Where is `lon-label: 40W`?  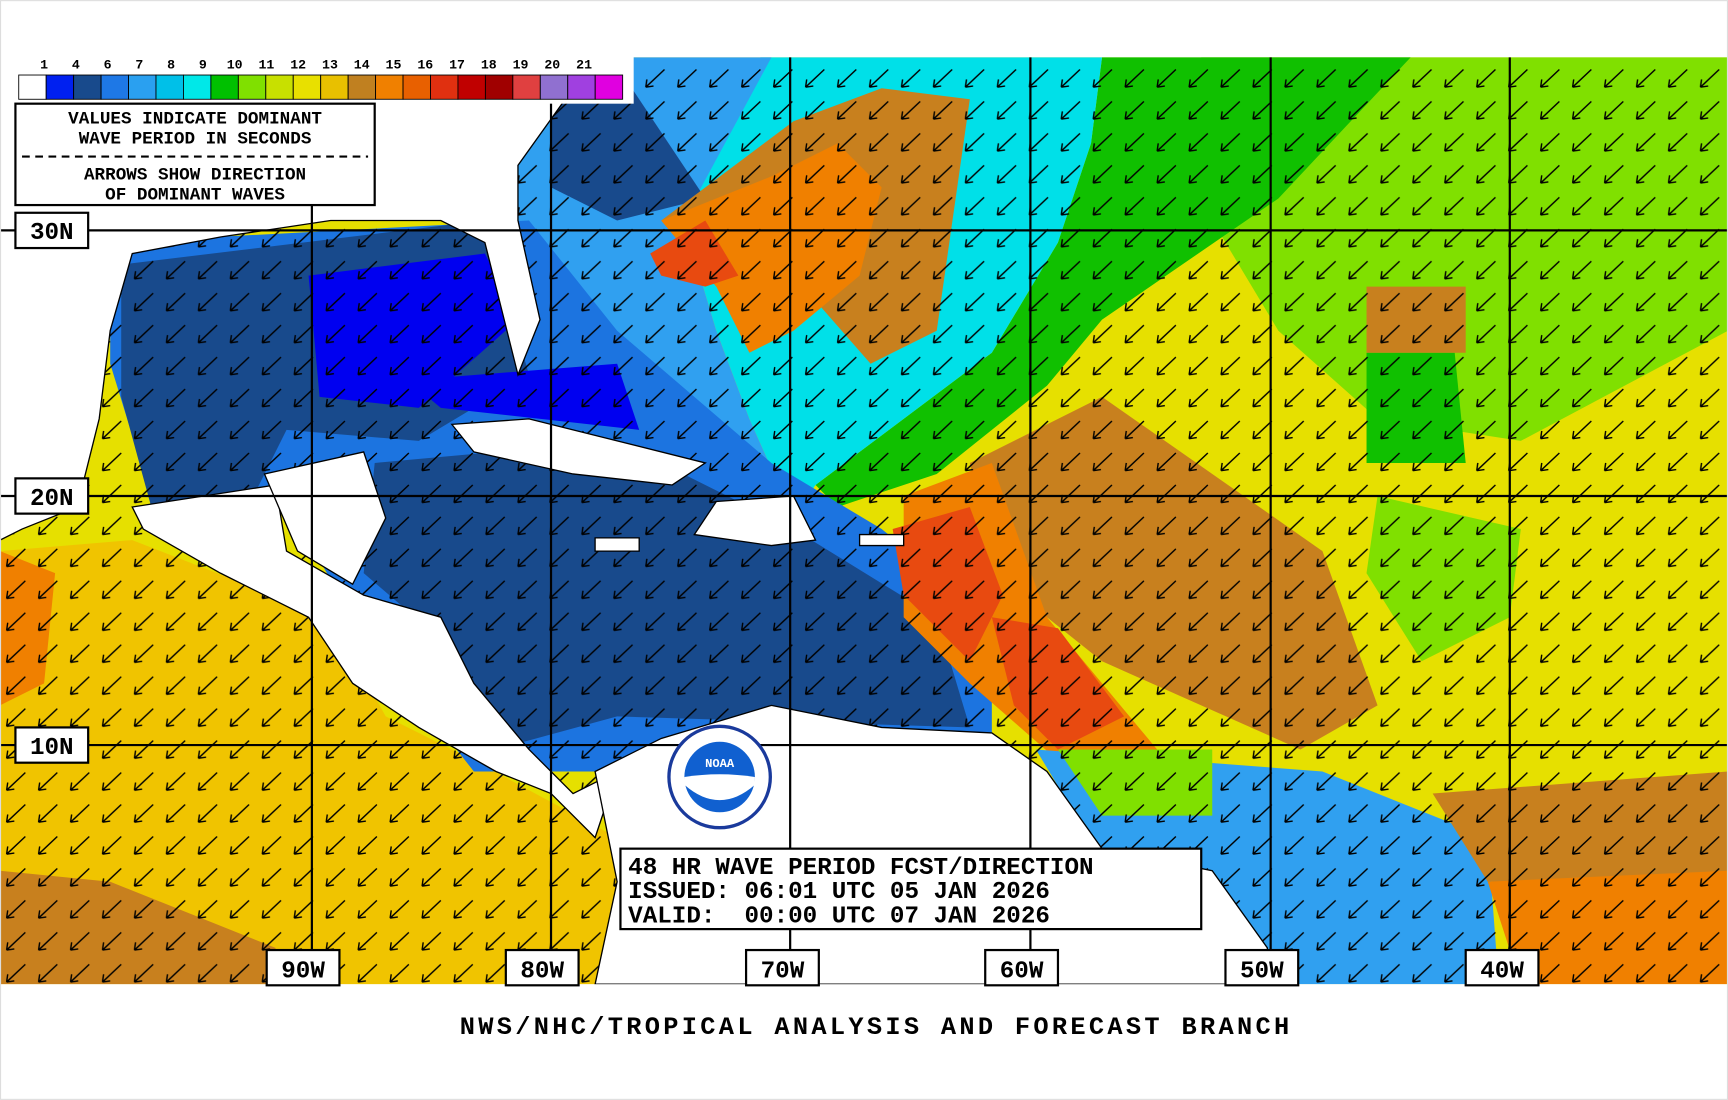
lon-label: 40W is located at coordinates (1502, 972).